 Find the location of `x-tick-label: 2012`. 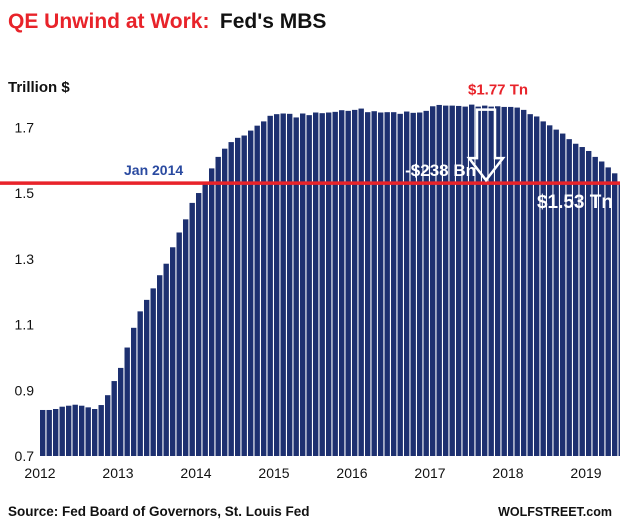

x-tick-label: 2012 is located at coordinates (39, 473).